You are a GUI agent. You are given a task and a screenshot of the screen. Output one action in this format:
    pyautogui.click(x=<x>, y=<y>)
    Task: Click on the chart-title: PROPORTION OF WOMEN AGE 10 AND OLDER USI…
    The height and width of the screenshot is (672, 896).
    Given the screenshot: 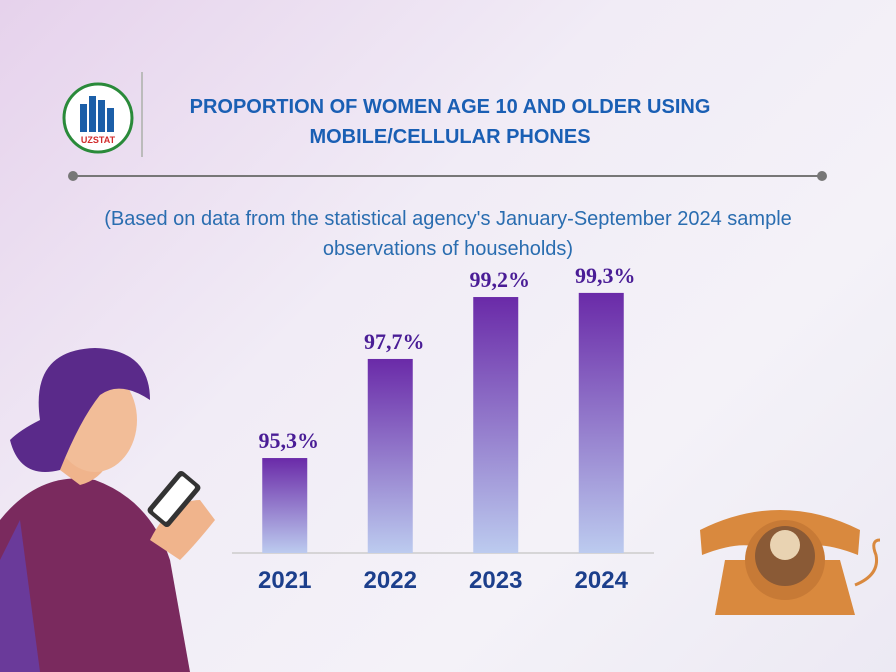 What is the action you would take?
    pyautogui.click(x=450, y=122)
    